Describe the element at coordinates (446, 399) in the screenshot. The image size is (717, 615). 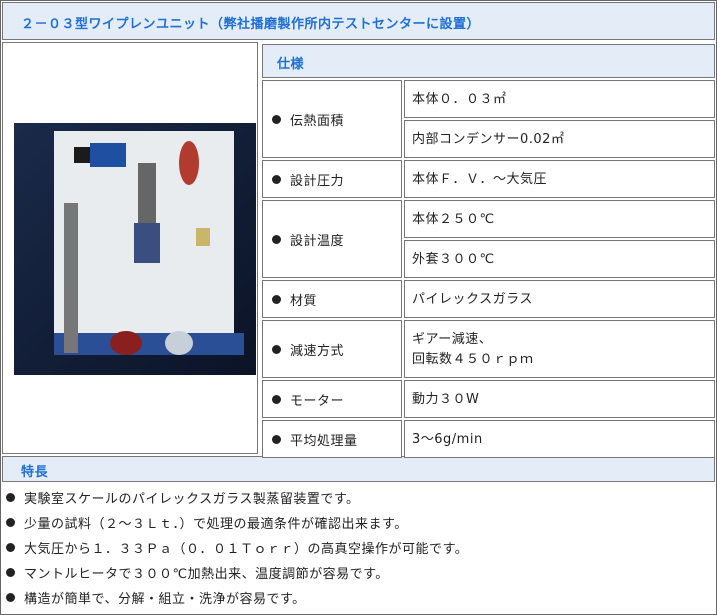
I see `spec-value: 動力３０W` at that location.